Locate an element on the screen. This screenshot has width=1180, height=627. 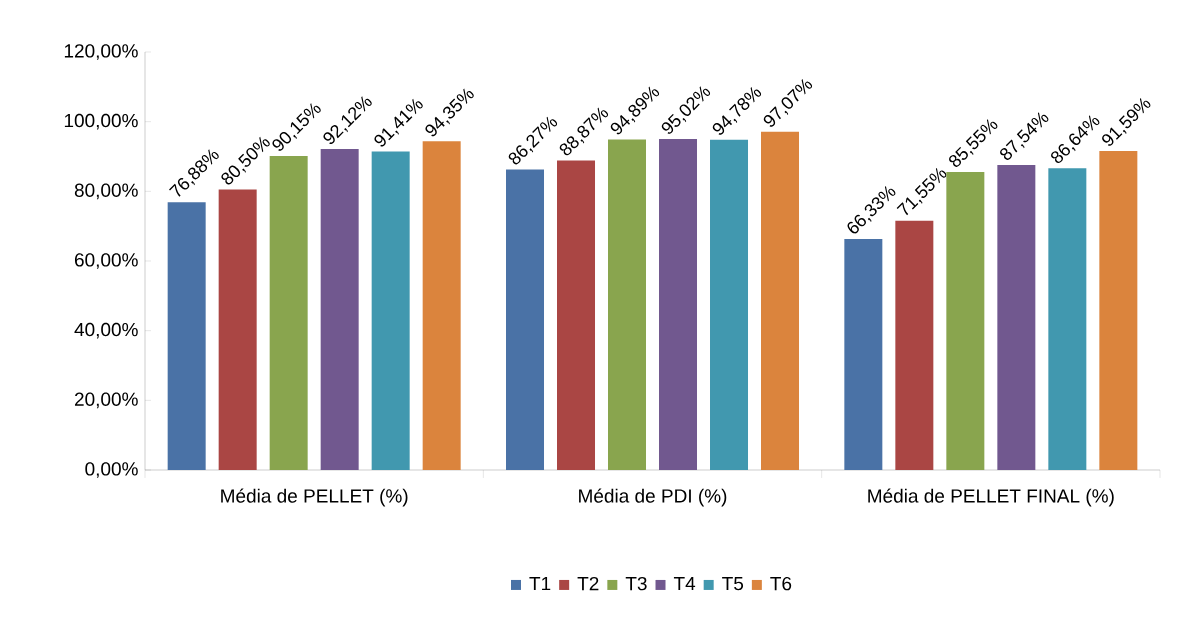
legend-label: T4 is located at coordinates (684, 583).